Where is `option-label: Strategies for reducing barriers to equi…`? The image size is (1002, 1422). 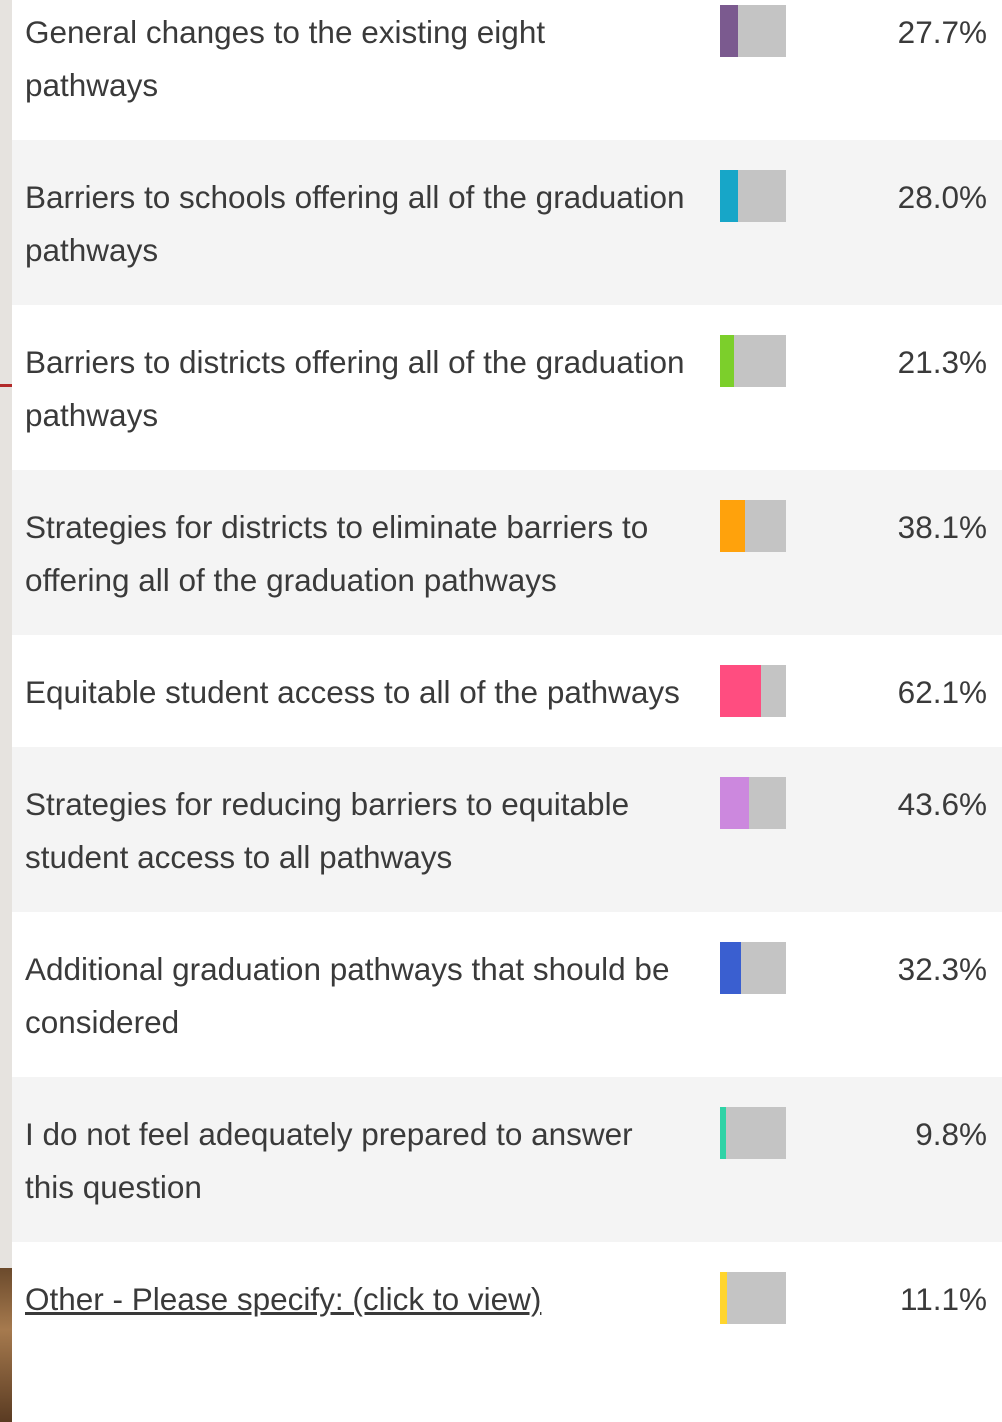
option-label: Strategies for reducing barriers to equi… is located at coordinates (327, 830).